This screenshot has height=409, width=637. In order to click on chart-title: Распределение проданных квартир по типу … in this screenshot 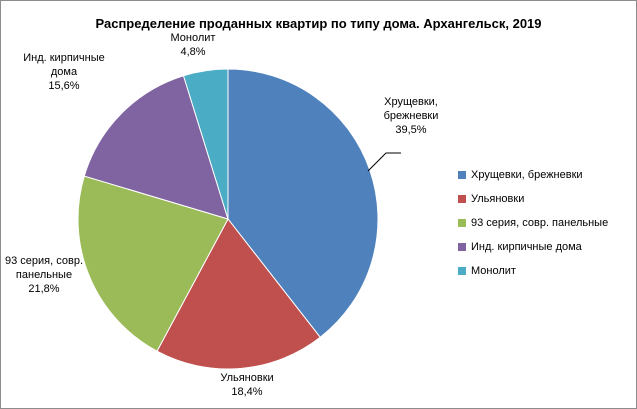, I will do `click(318, 23)`.